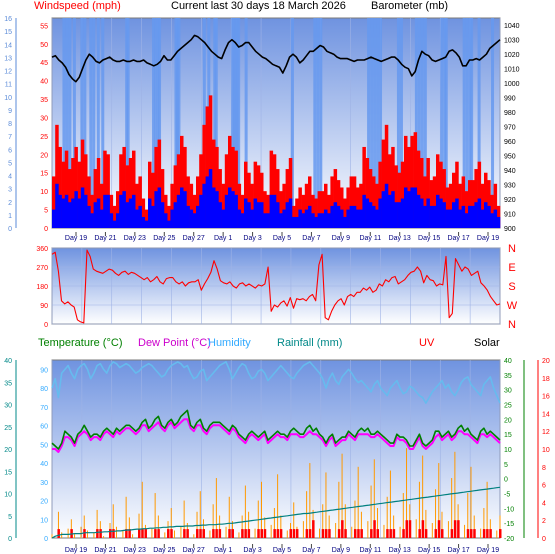  Describe the element at coordinates (46, 325) in the screenshot. I see `y-tick-direction: 0` at that location.